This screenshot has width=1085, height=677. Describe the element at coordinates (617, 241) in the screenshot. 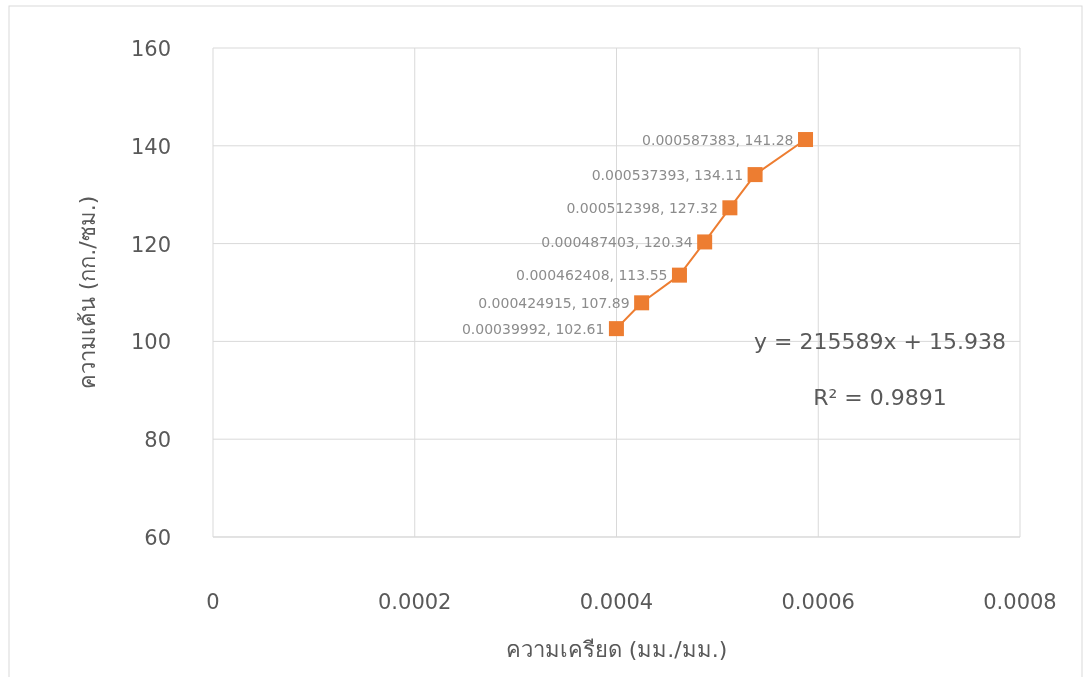

I see `data-label: 0.000487403, 120.34` at that location.